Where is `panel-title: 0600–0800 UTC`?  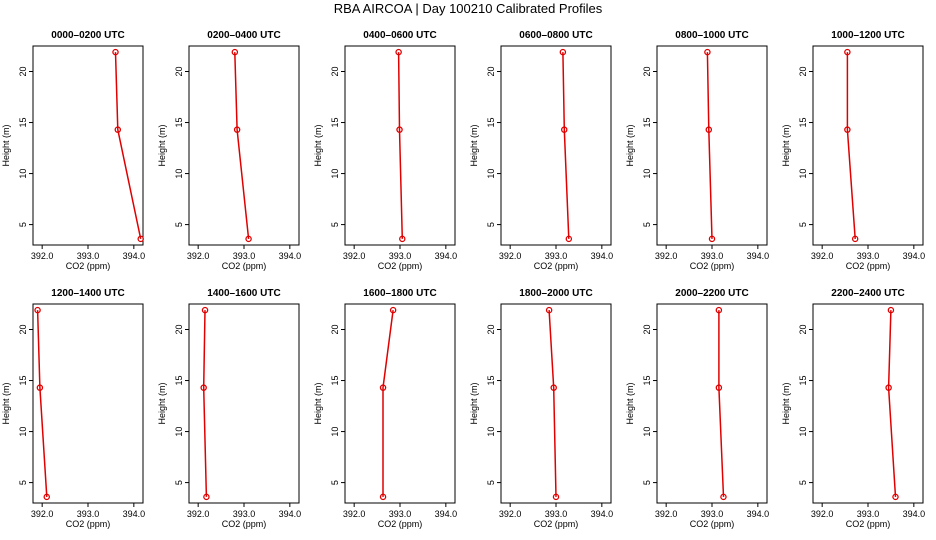 panel-title: 0600–0800 UTC is located at coordinates (555, 35).